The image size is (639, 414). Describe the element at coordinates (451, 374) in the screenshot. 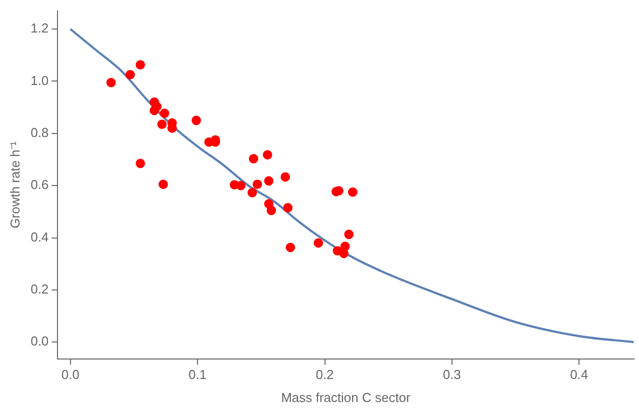

I see `x-tick-label: 0.3` at that location.